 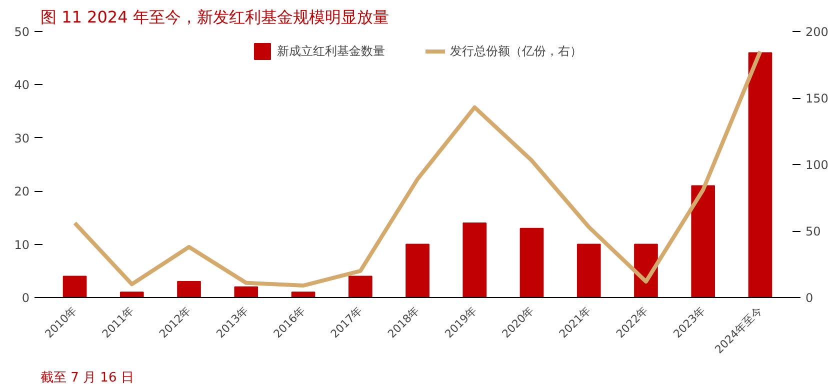 I want to click on legend-label: 发行总份额（亿份，右）, so click(x=516, y=51).